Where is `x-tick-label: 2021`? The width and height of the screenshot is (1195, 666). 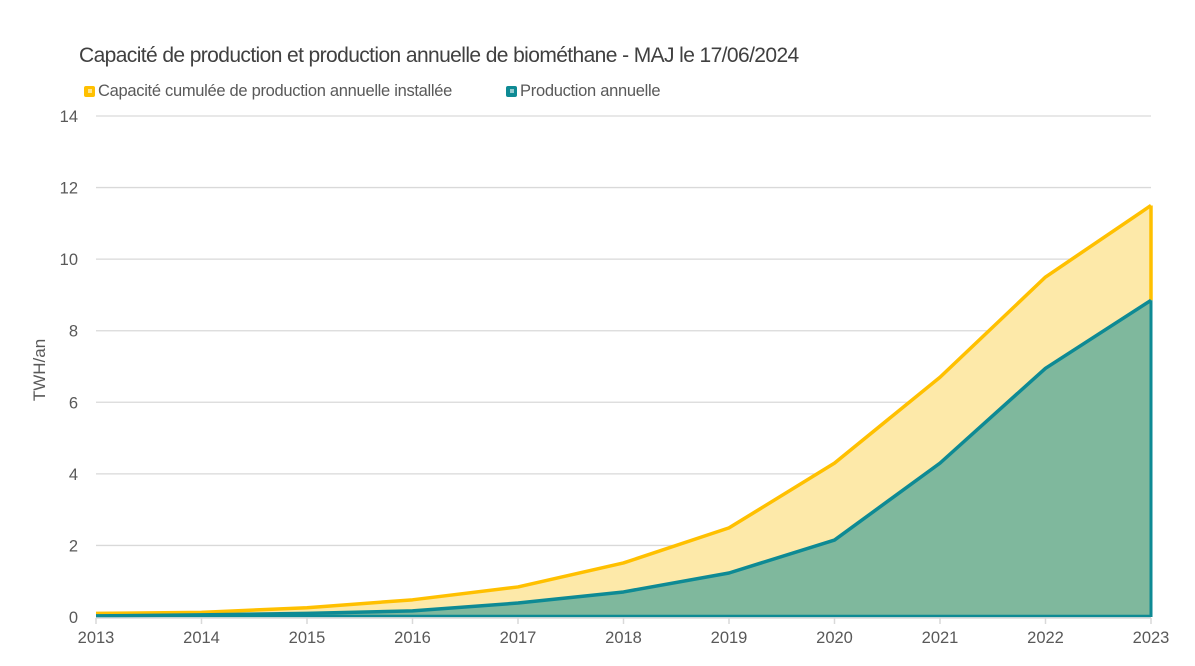
x-tick-label: 2021 is located at coordinates (940, 638).